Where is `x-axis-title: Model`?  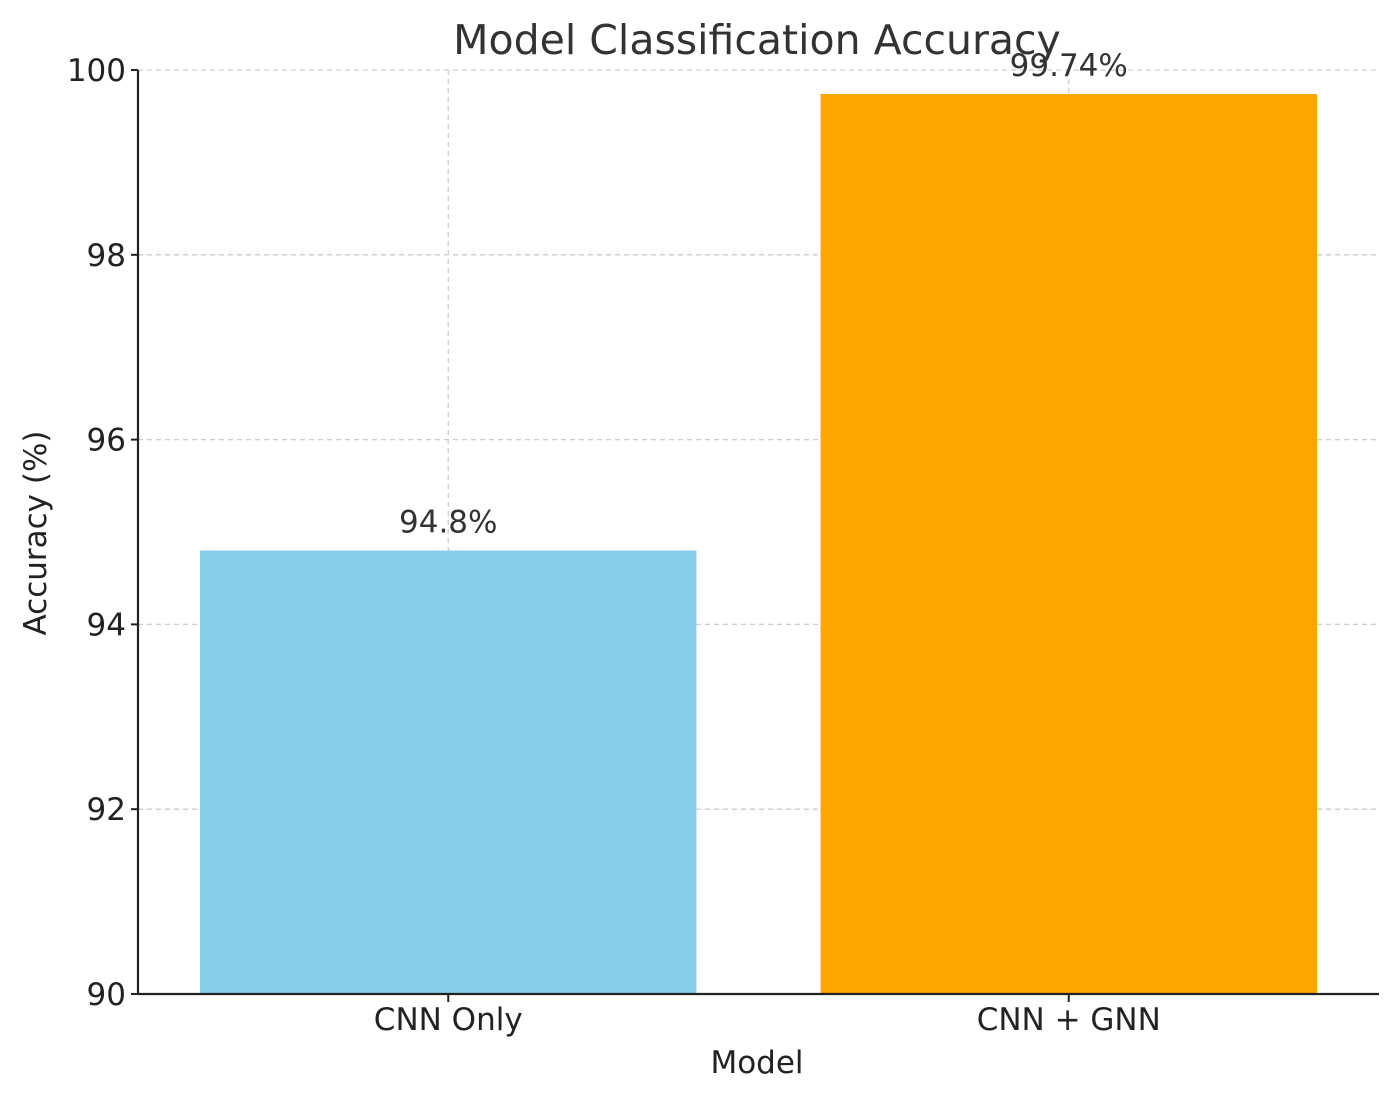 x-axis-title: Model is located at coordinates (756, 1063).